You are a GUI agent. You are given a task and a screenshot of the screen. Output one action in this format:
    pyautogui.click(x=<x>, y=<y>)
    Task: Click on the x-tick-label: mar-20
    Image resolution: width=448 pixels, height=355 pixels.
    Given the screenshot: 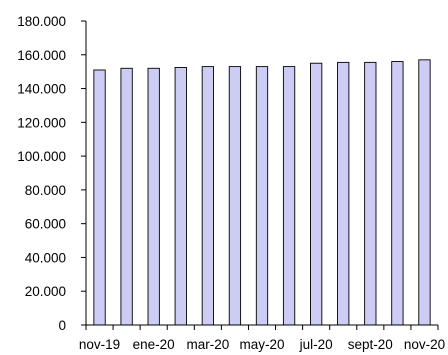 What is the action you would take?
    pyautogui.click(x=207, y=344)
    